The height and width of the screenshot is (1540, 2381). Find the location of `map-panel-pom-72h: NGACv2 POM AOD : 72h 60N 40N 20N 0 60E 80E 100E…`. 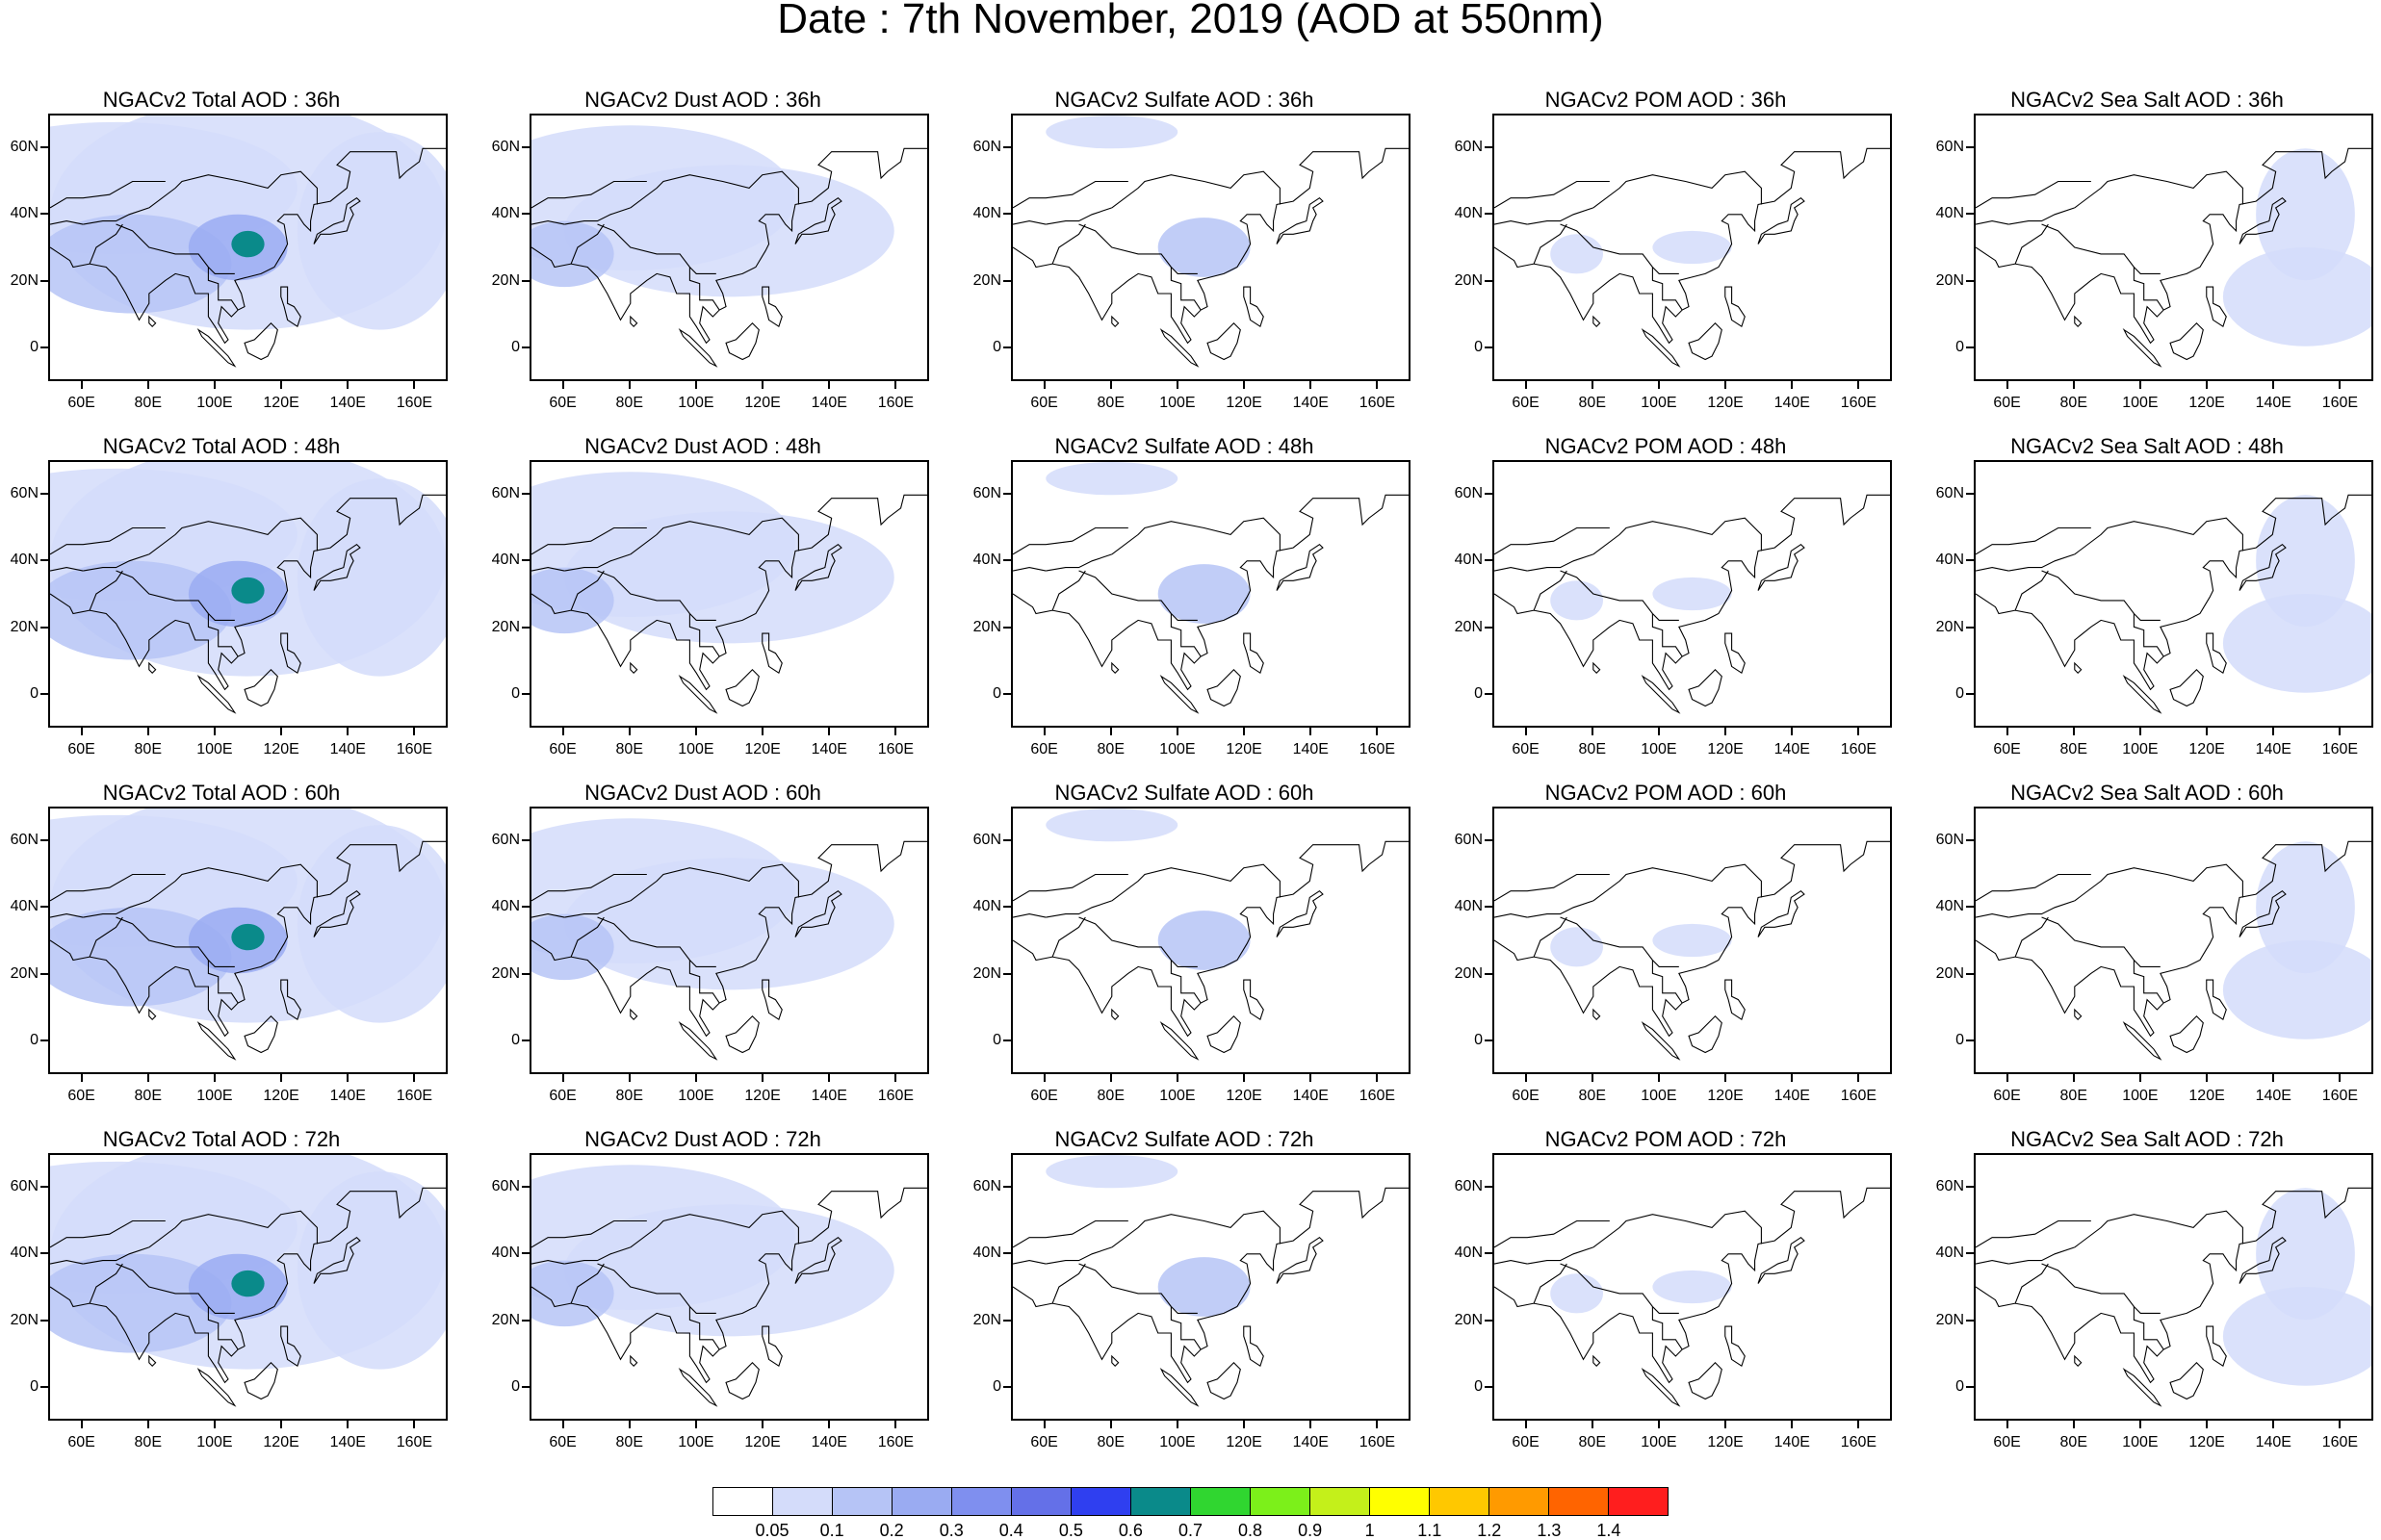

map-panel-pom-72h: NGACv2 POM AOD : 72h 60N 40N 20N 0 60E 80E 100E… is located at coordinates (1685, 1299).